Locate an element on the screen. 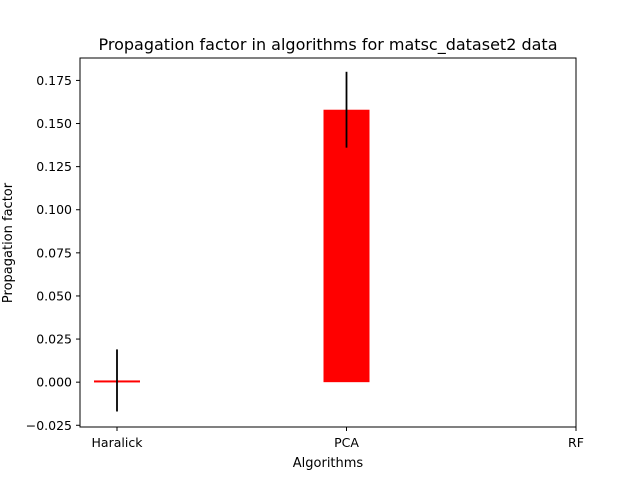 This screenshot has height=480, width=640. y-tick-label: 0.175 is located at coordinates (54, 80).